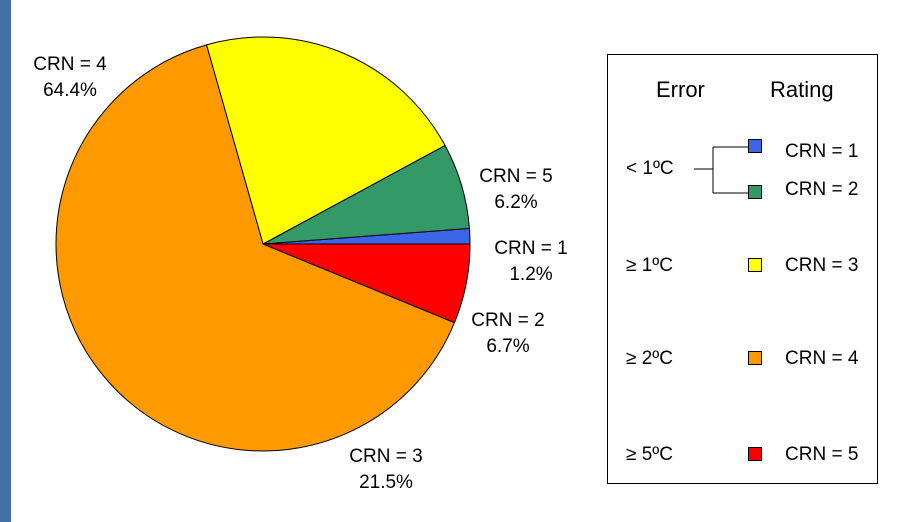 The height and width of the screenshot is (522, 921). Describe the element at coordinates (822, 189) in the screenshot. I see `legend-rating-crn2: CRN = 2` at that location.